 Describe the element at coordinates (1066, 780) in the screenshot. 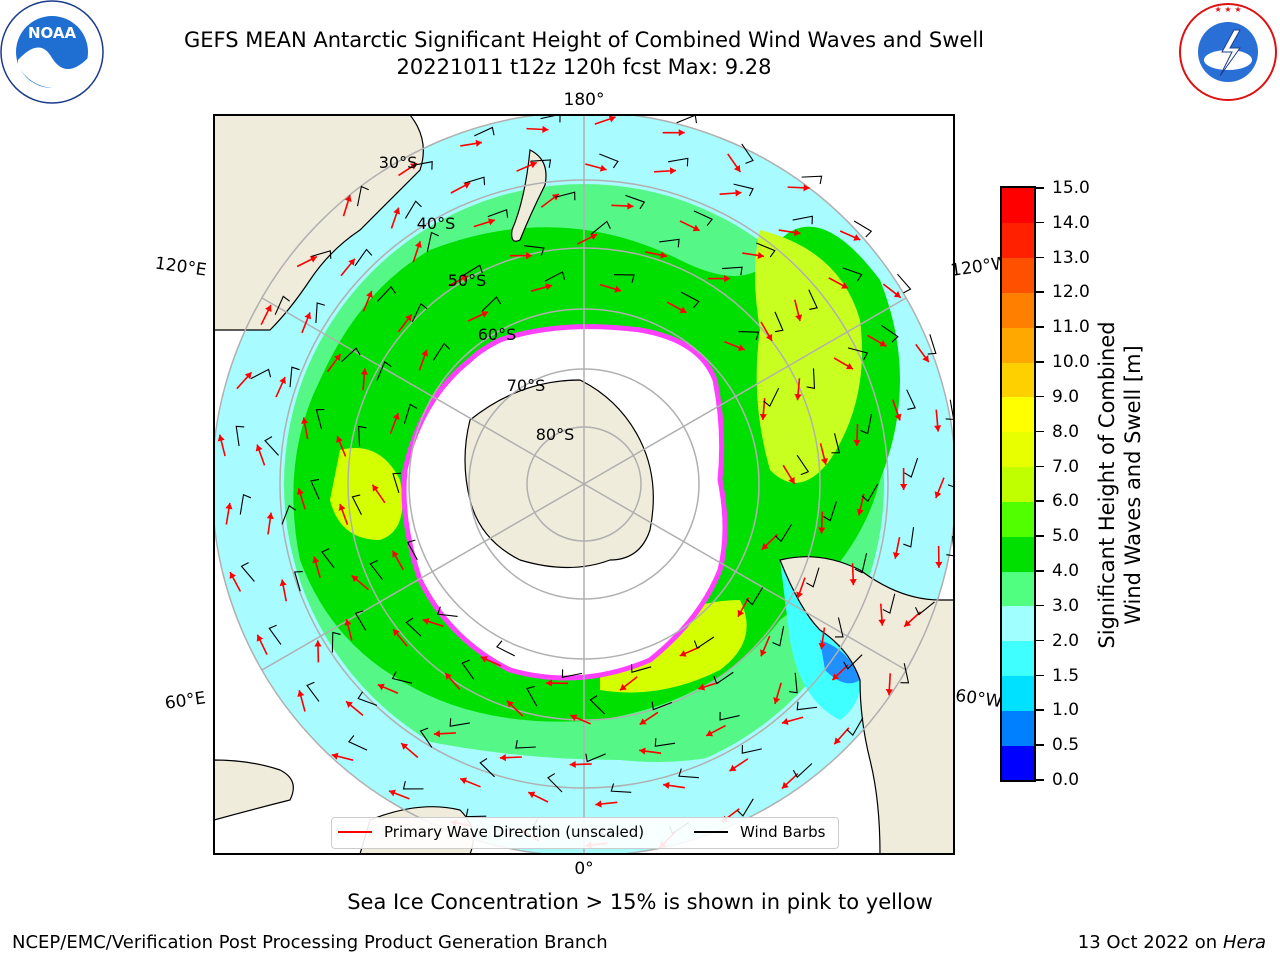

I see `colorbar-tick-label: 0.0` at that location.